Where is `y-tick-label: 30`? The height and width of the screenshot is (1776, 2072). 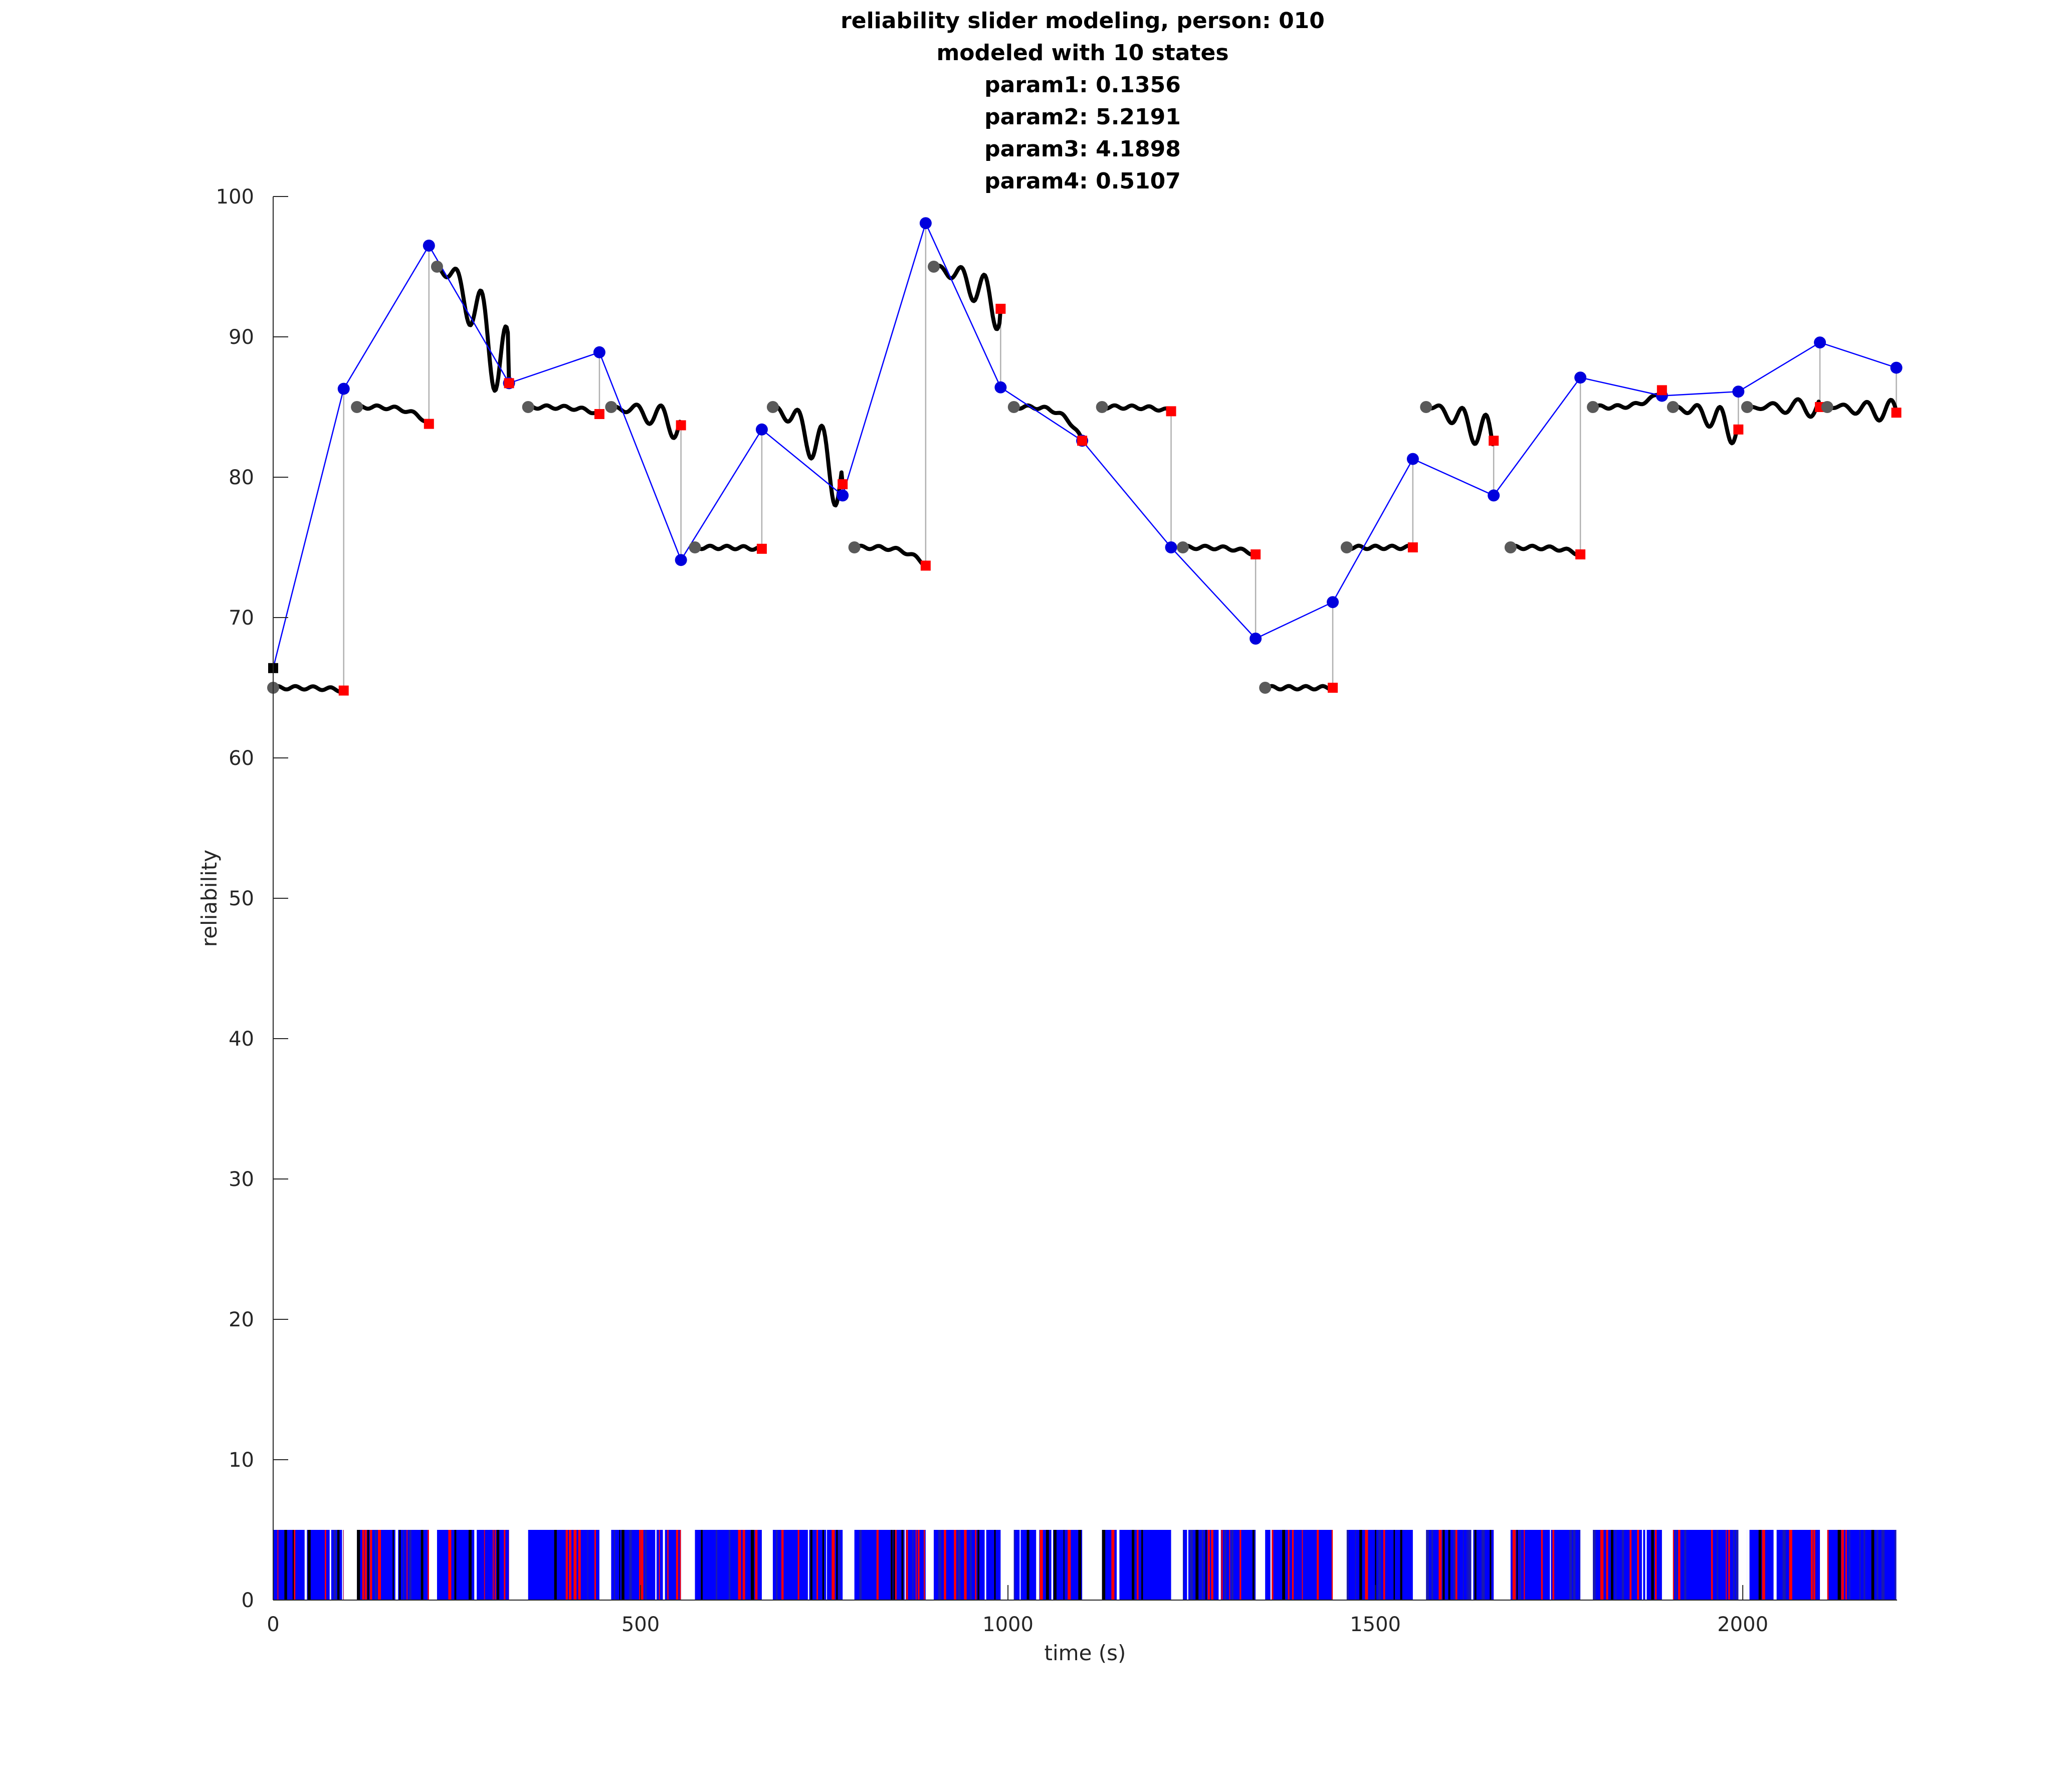
y-tick-label: 30 is located at coordinates (242, 1179).